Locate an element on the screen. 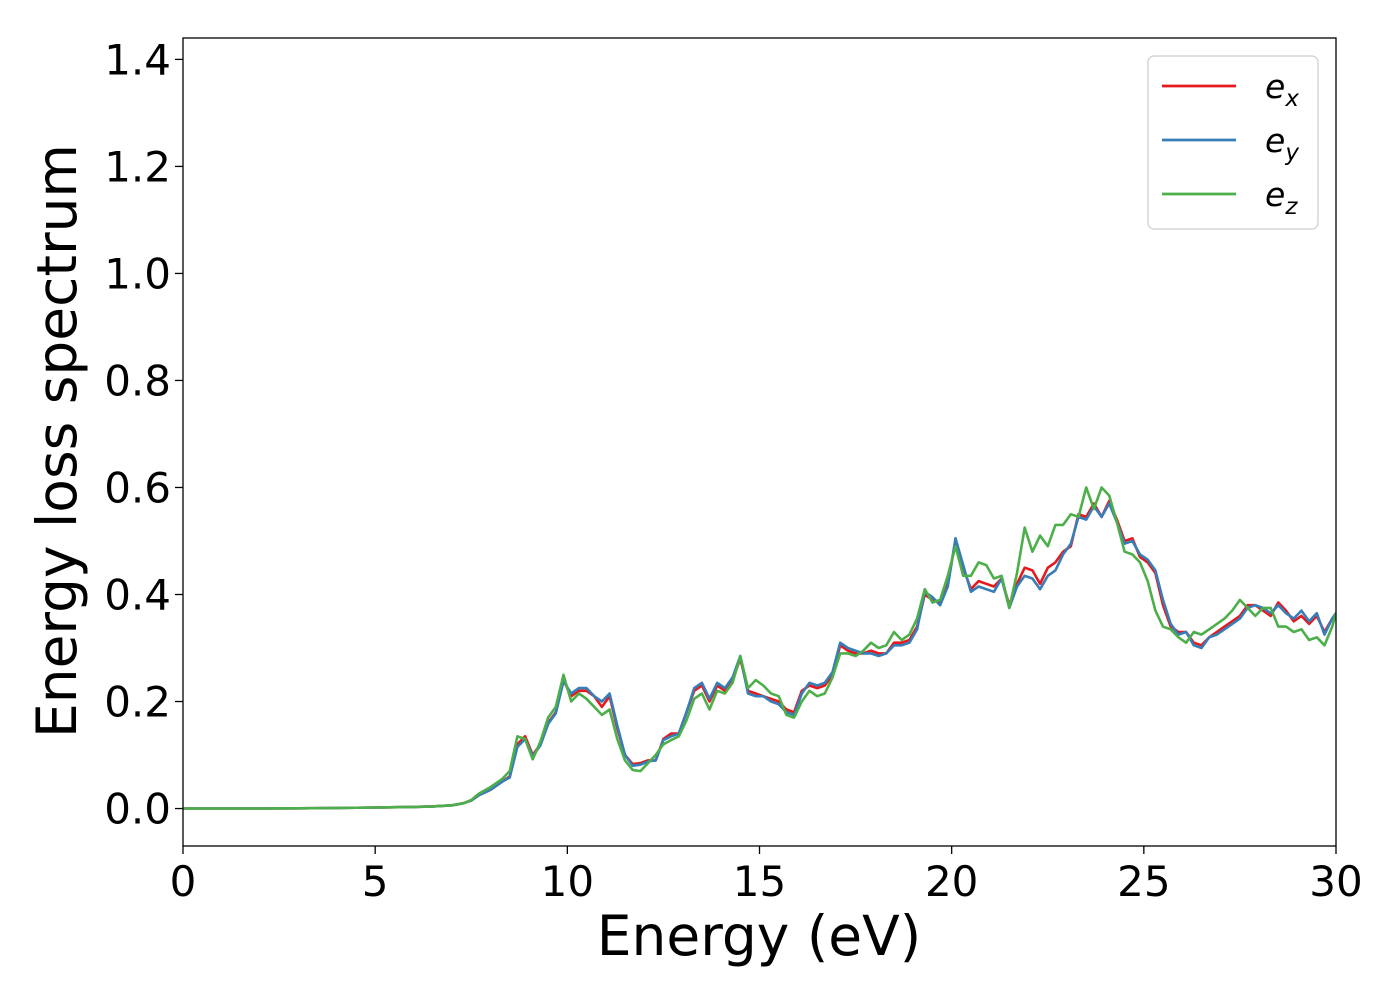  x-tick-label: 25 is located at coordinates (1143, 881).